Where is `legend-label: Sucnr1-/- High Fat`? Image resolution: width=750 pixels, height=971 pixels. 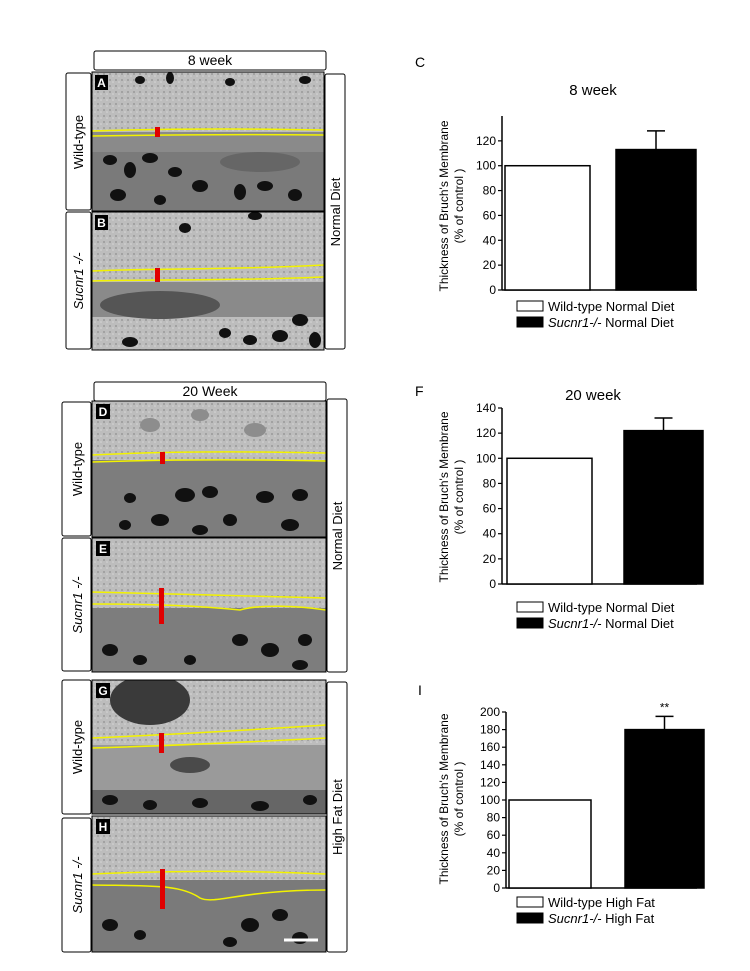 legend-label: Sucnr1-/- High Fat is located at coordinates (601, 918).